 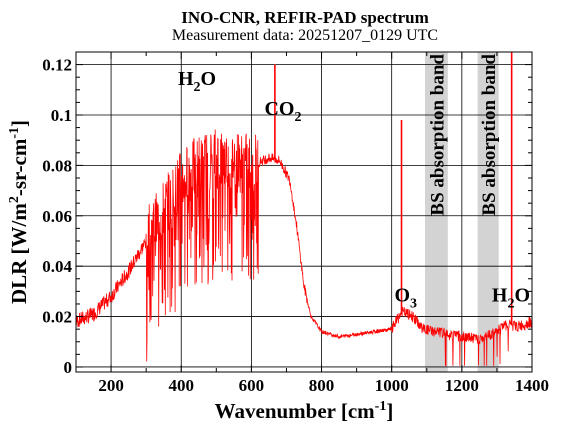 What do you see at coordinates (305, 35) in the screenshot?
I see `chart-subtitle: Measurement data: 20251207_0129 UTC` at bounding box center [305, 35].